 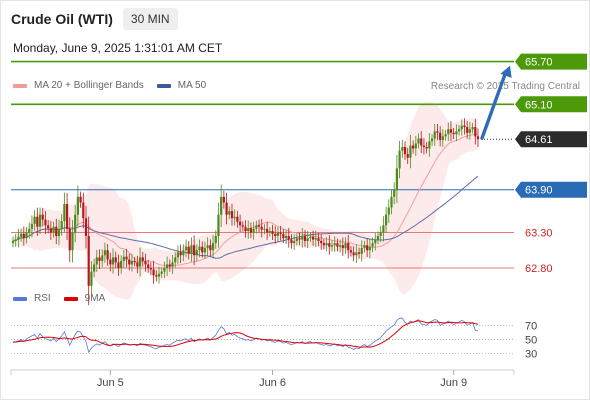 I want to click on legend-item-ma50: MA 50, so click(x=181, y=85).